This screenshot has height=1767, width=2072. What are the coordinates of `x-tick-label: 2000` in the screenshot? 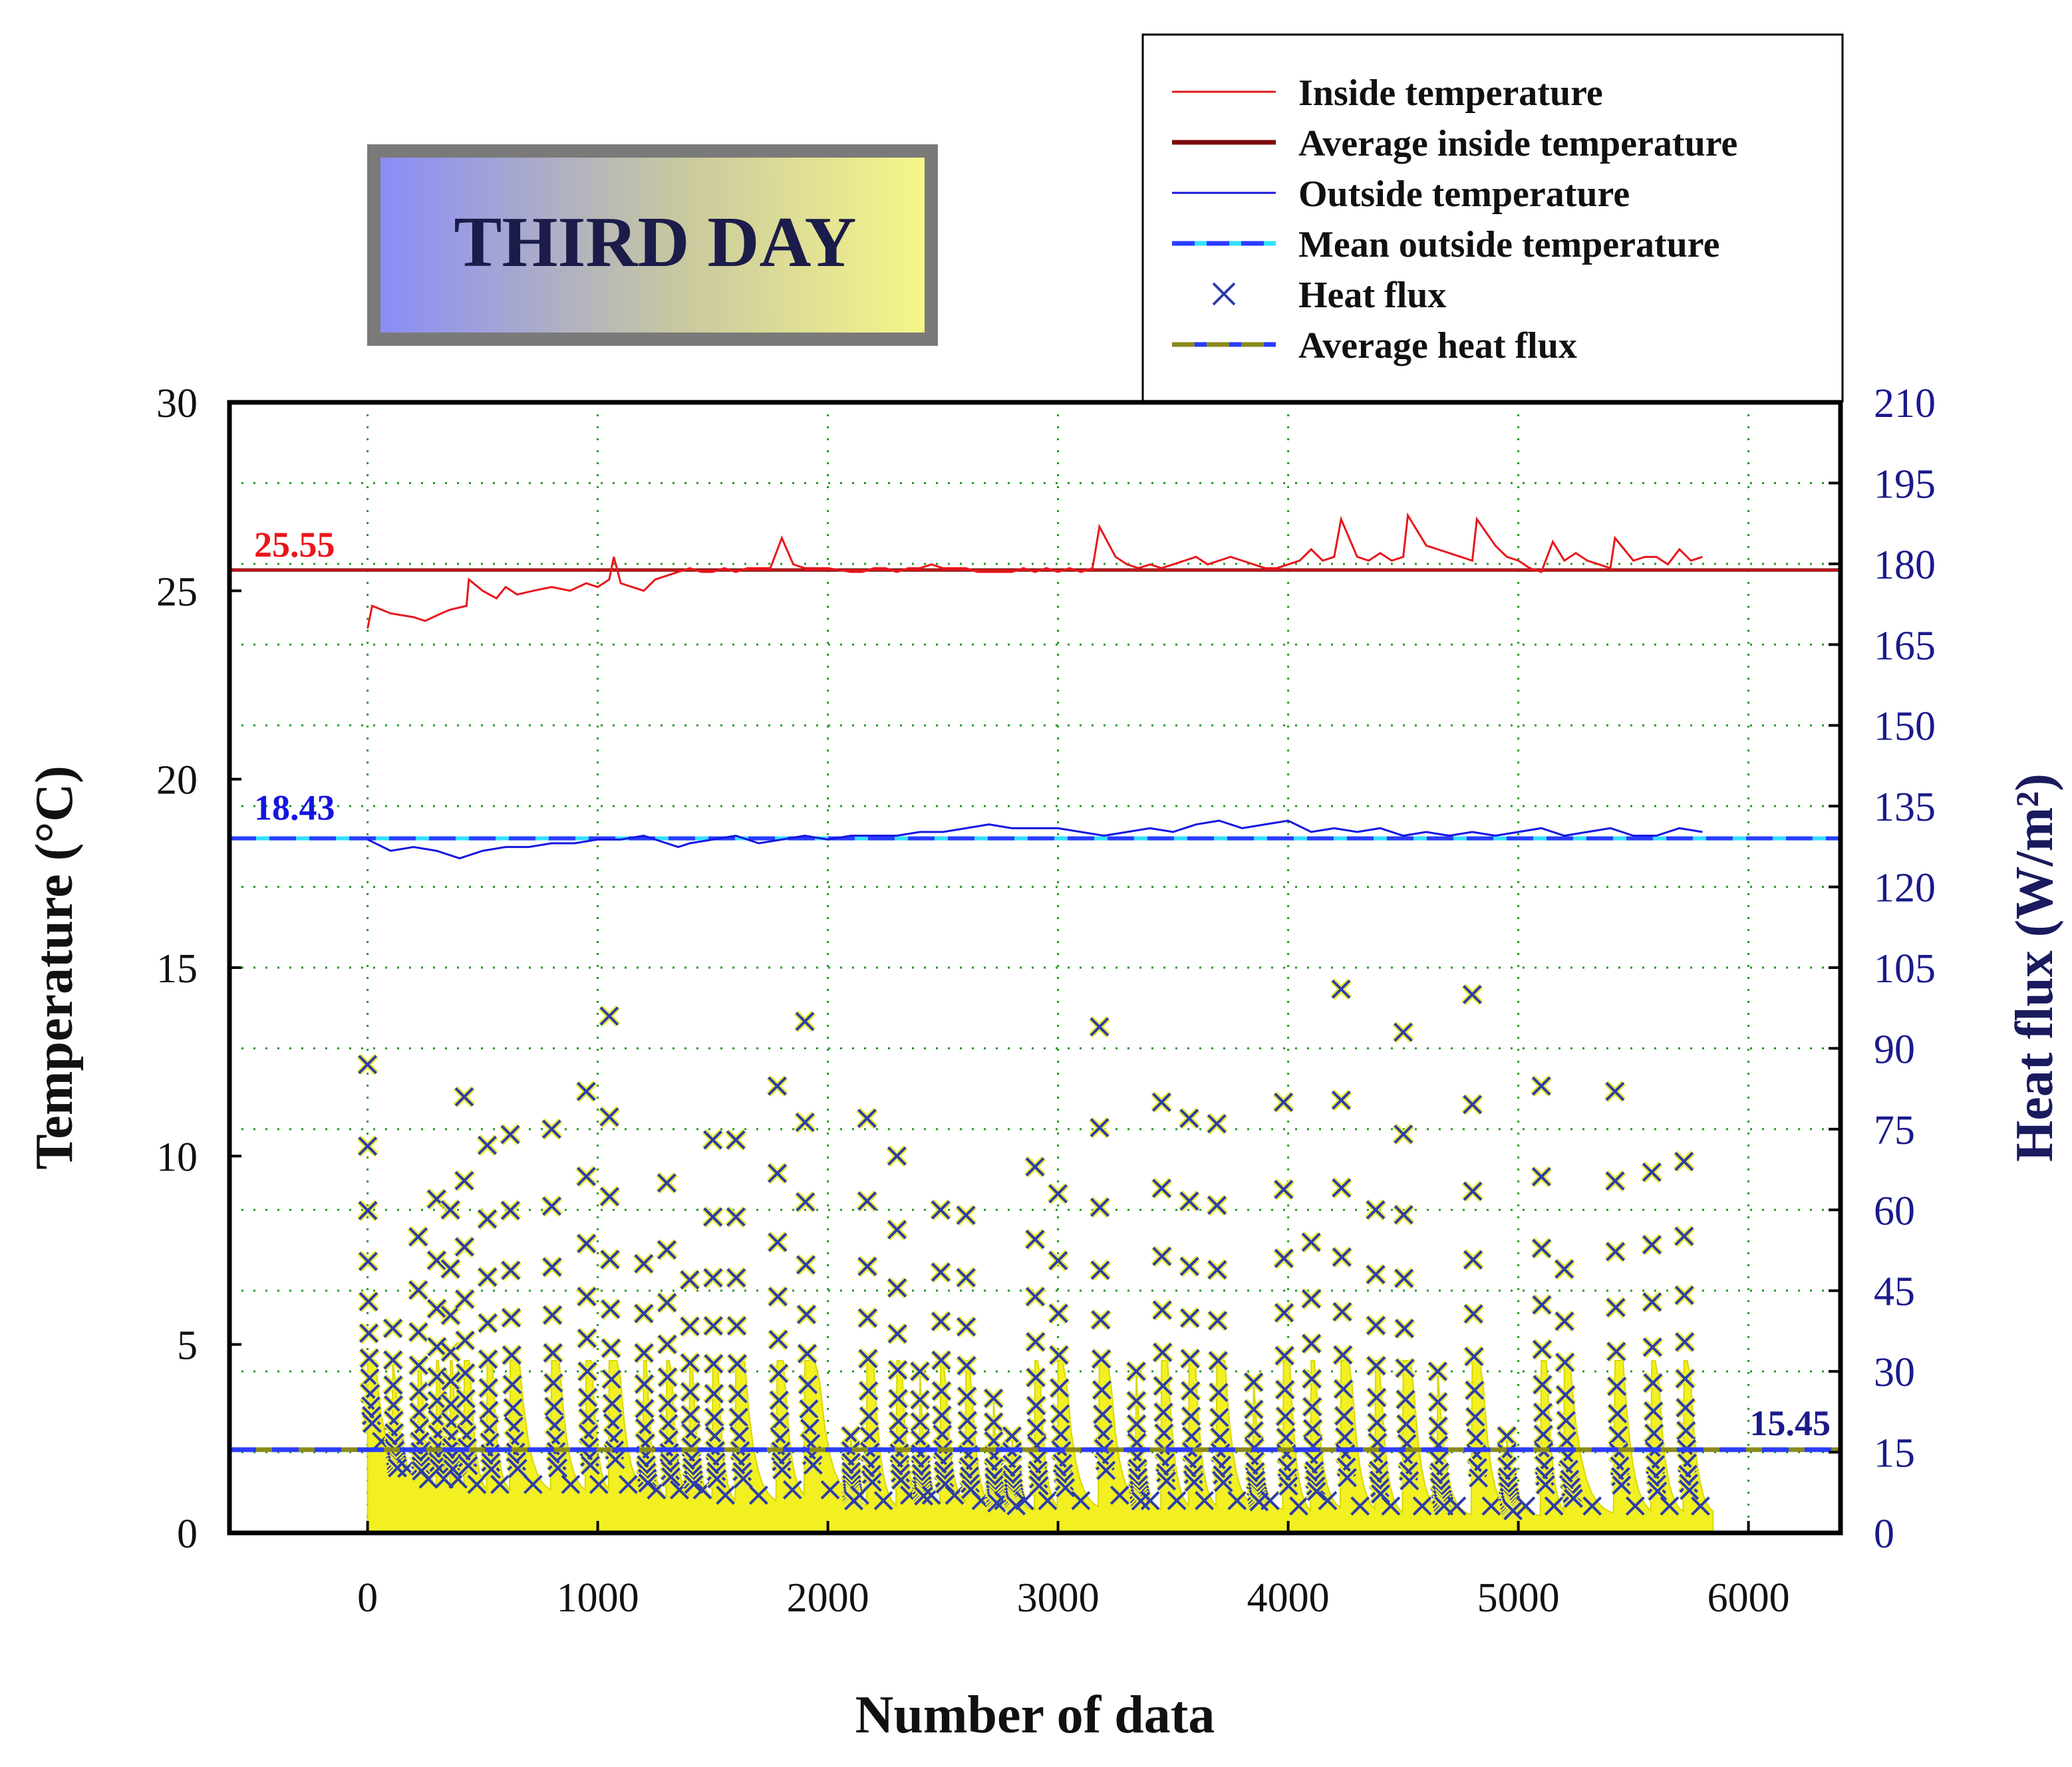 It's located at (828, 1598).